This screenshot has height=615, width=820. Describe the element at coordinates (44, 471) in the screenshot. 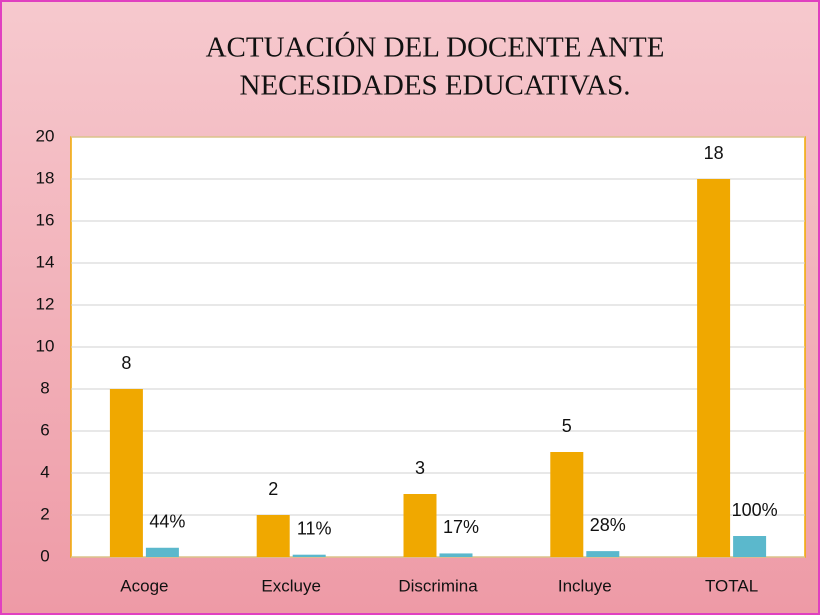

I see `y-tick-label: 4` at that location.